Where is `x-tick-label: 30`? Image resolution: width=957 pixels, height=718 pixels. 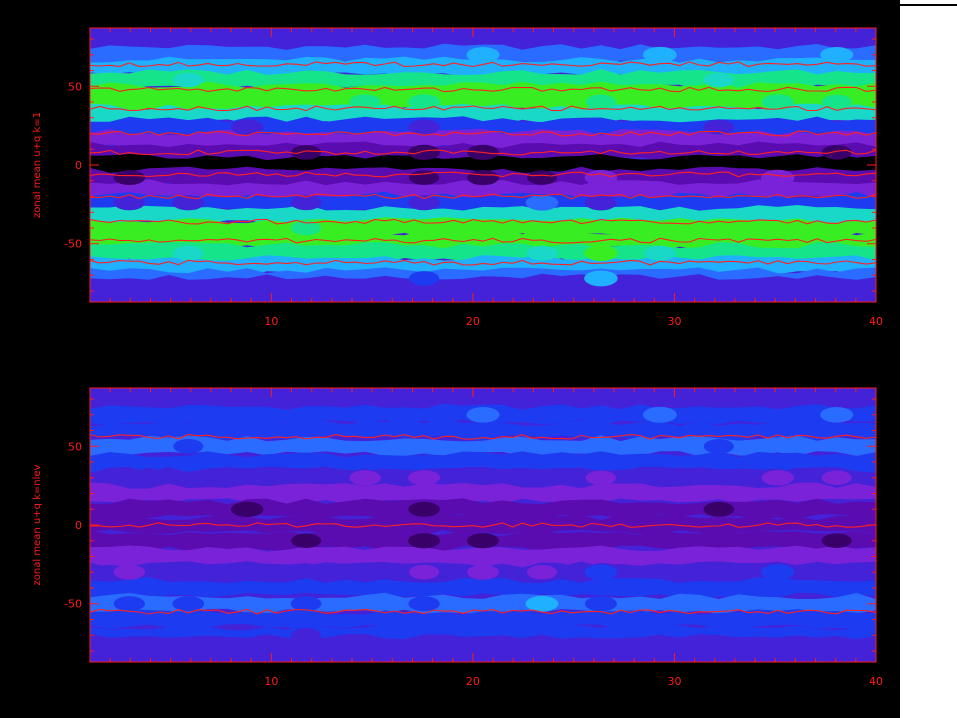
x-tick-label: 30 is located at coordinates (674, 681).